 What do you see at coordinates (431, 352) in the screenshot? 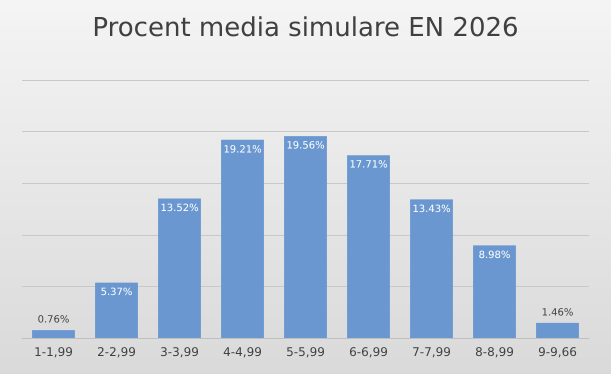
I see `x-tick-label: 7-7,99` at bounding box center [431, 352].